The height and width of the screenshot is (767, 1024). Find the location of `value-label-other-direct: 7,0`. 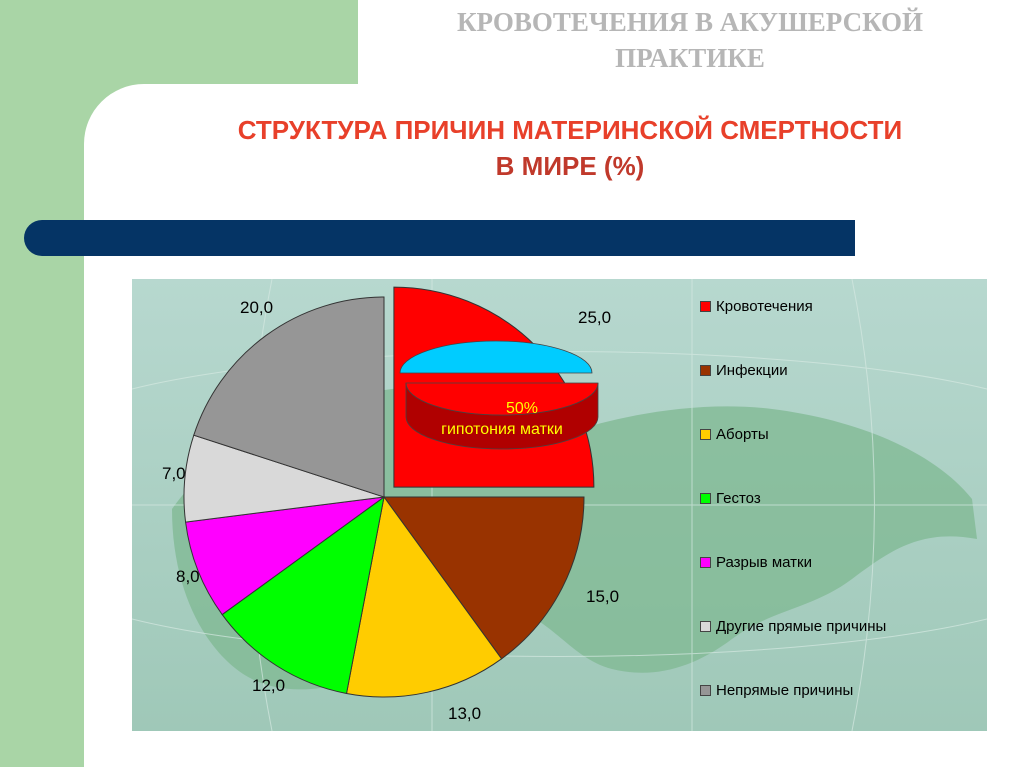

value-label-other-direct: 7,0 is located at coordinates (174, 473).